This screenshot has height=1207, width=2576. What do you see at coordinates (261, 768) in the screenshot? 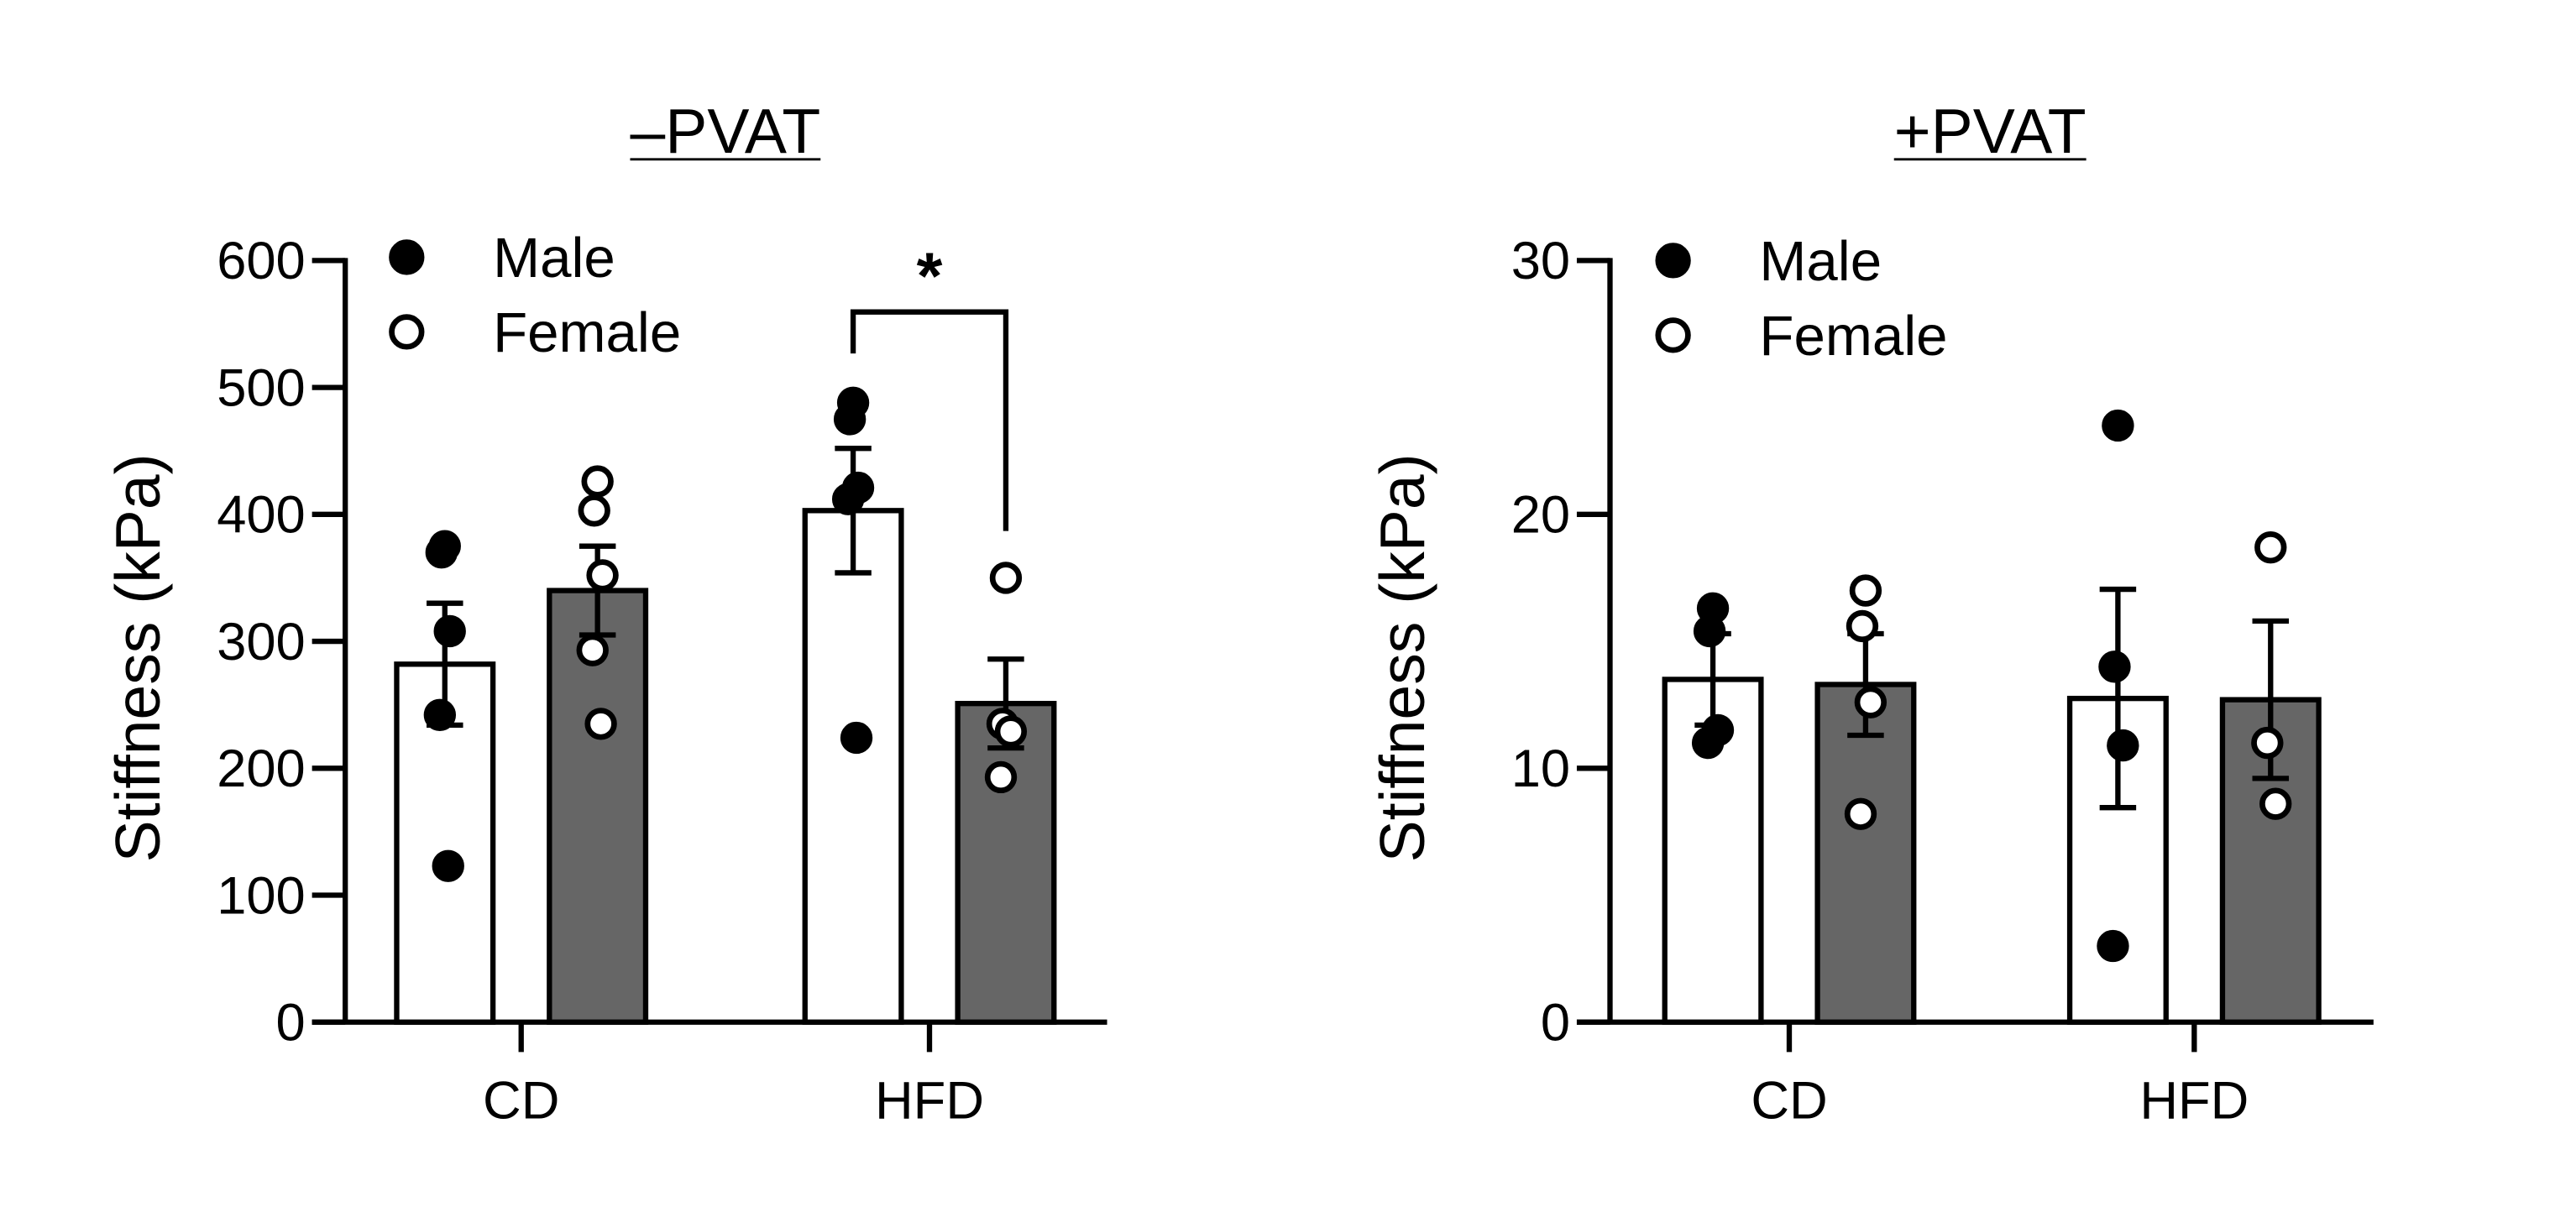
I see `y-tick-label: 200` at bounding box center [261, 768].